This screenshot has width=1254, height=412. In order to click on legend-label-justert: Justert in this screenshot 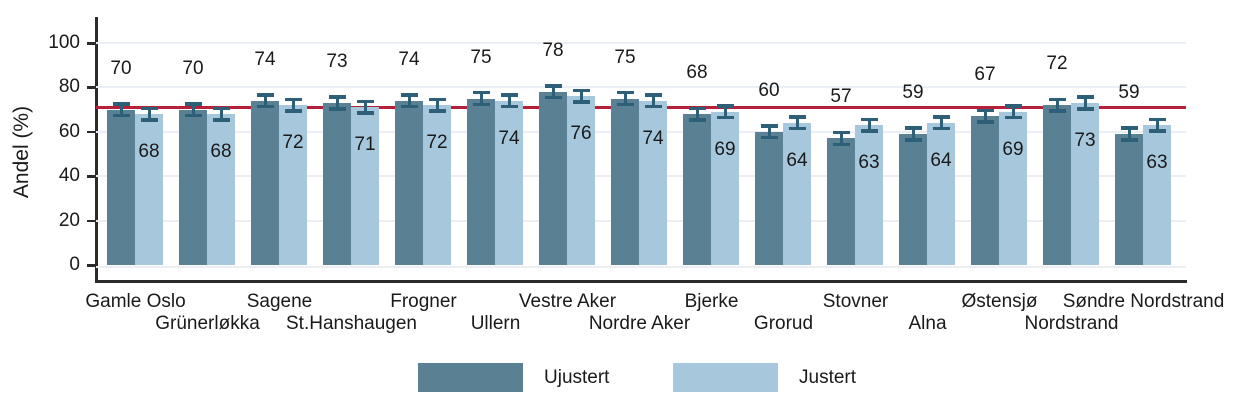, I will do `click(828, 377)`.